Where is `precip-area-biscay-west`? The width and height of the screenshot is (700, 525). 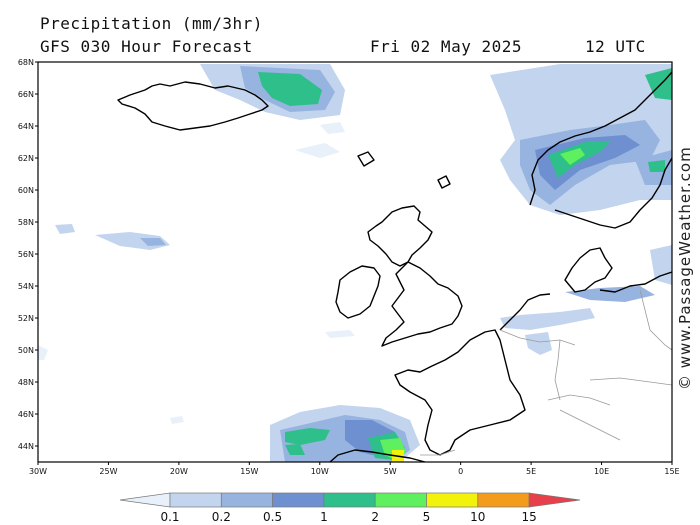 precip-area-biscay-west is located at coordinates (307, 436).